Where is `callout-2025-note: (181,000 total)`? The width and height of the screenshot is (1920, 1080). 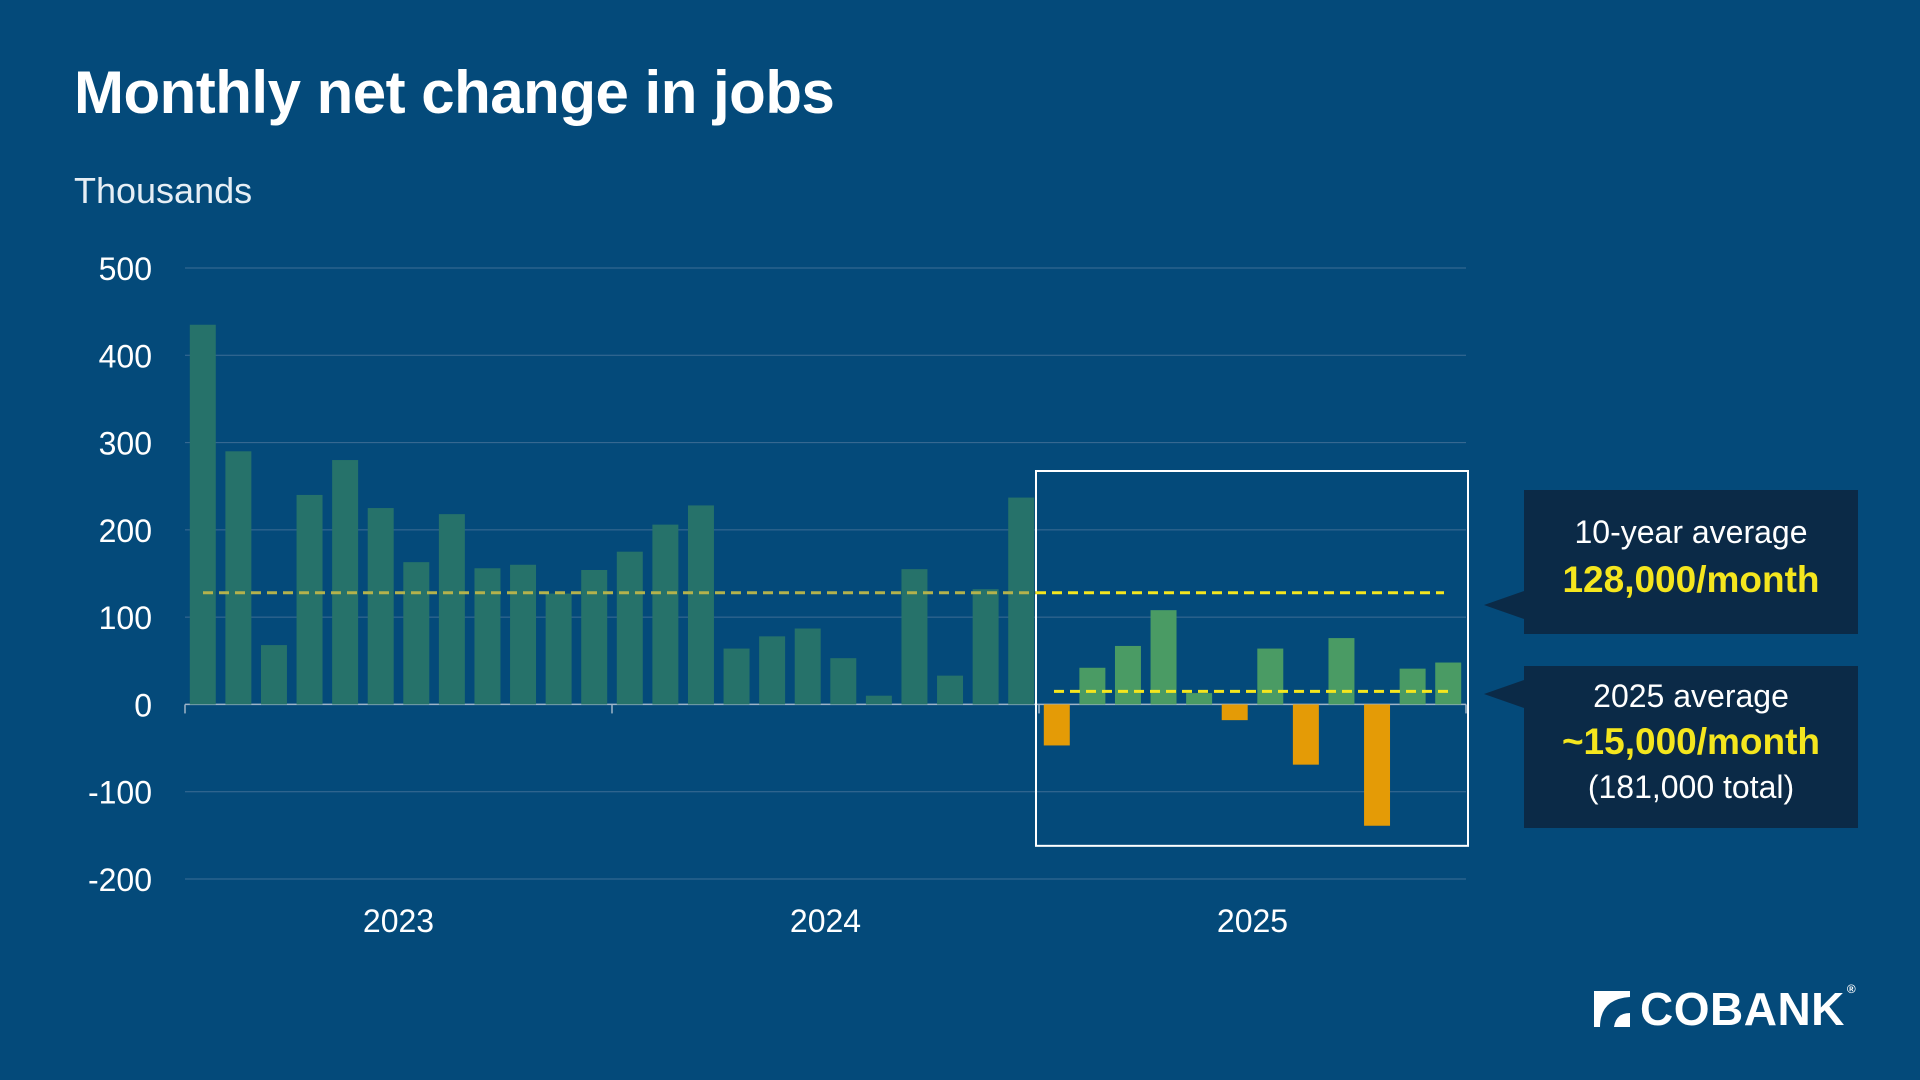 callout-2025-note: (181,000 total) is located at coordinates (1691, 787).